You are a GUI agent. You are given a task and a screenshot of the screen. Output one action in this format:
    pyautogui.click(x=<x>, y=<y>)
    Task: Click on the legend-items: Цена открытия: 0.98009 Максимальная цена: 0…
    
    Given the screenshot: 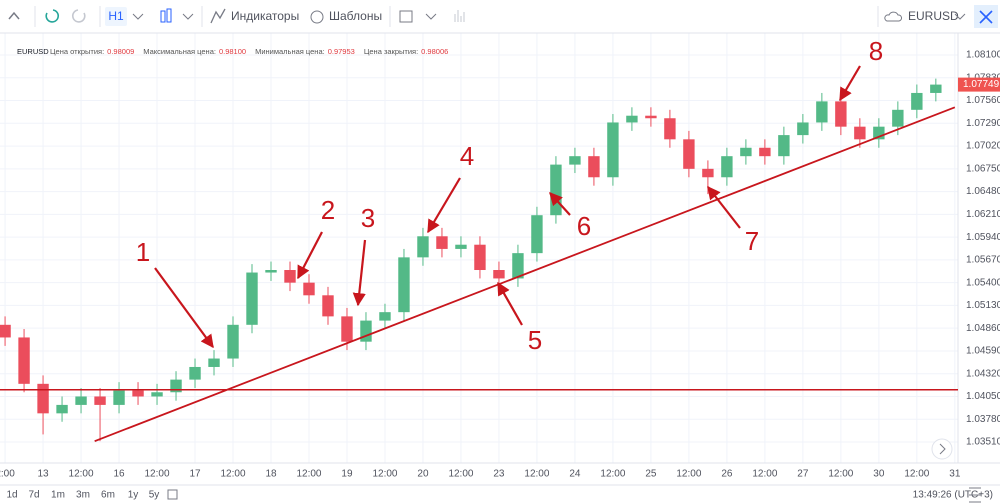 What is the action you would take?
    pyautogui.click(x=249, y=51)
    